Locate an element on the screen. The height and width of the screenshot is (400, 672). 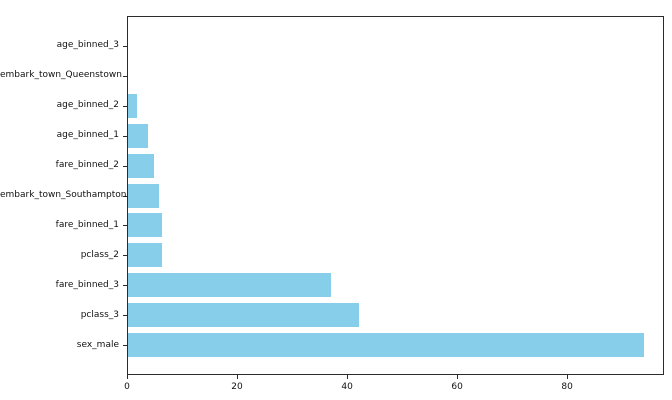
y-tick-label: pclass_3 is located at coordinates (99, 314).